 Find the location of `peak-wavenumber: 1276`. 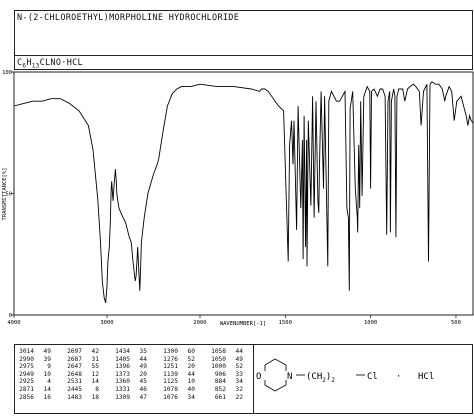

peak-wavenumber: 1276 is located at coordinates (170, 359).